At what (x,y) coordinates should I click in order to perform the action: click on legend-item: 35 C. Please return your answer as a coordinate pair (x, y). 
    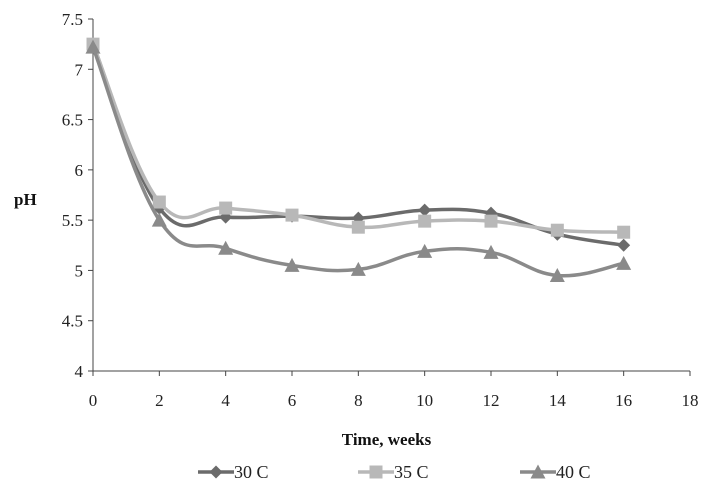
    Looking at the image, I should click on (393, 472).